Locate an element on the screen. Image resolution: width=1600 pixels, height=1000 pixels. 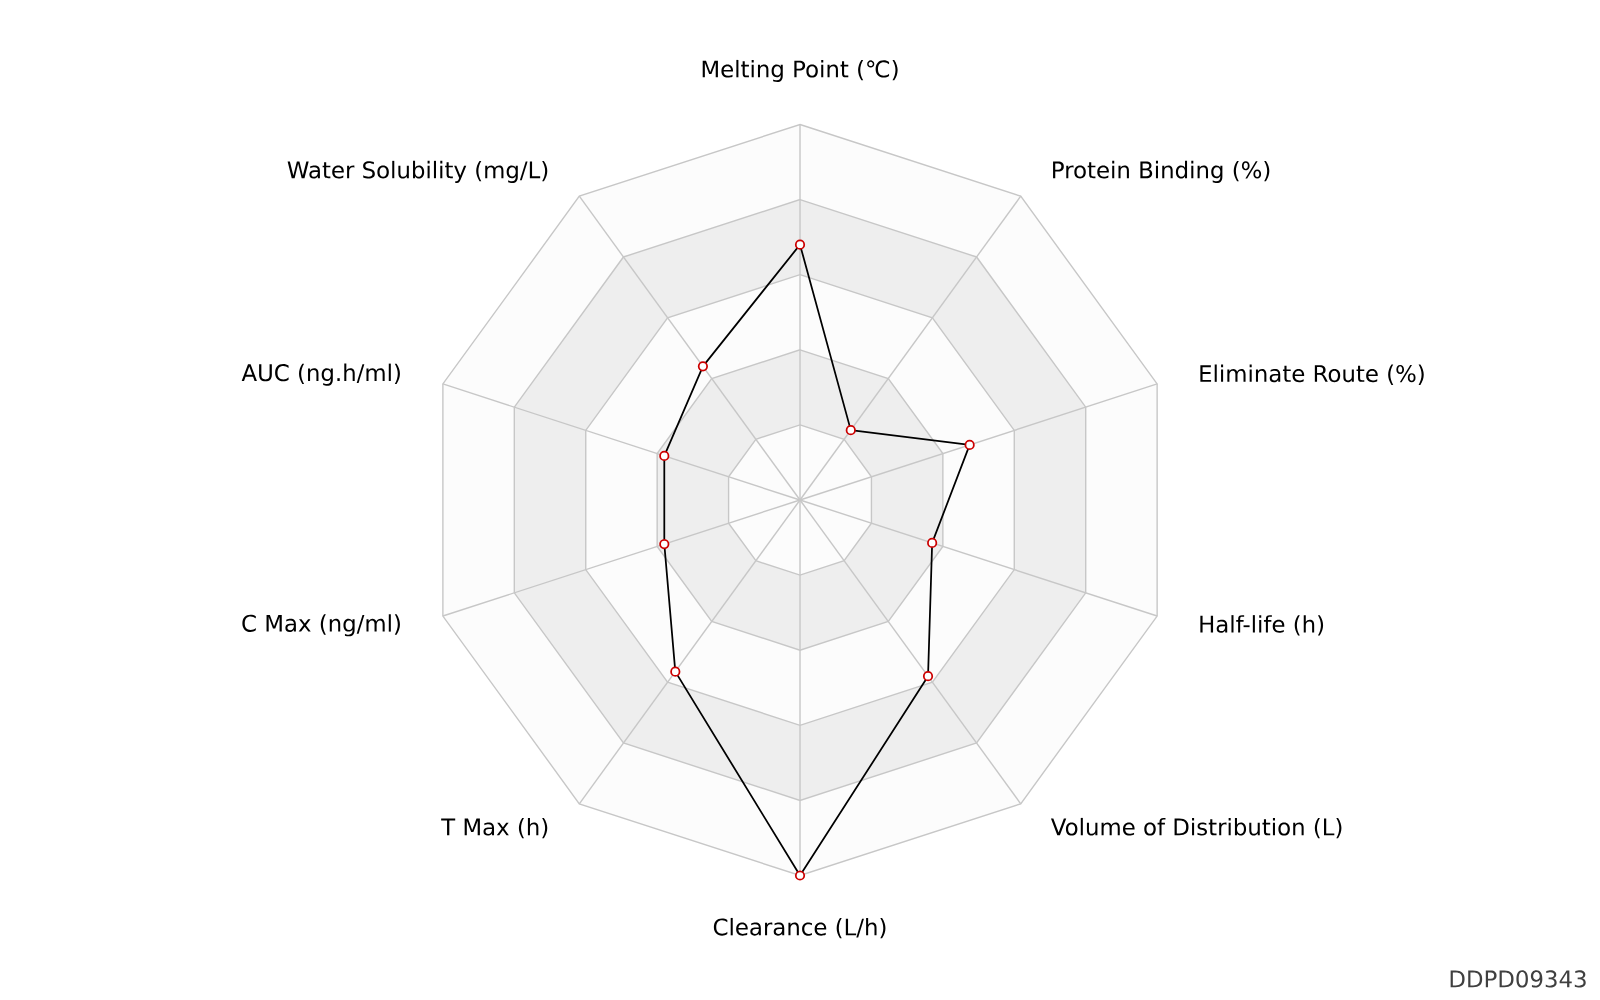
spoke-label: Protein Binding (%) is located at coordinates (1161, 171).